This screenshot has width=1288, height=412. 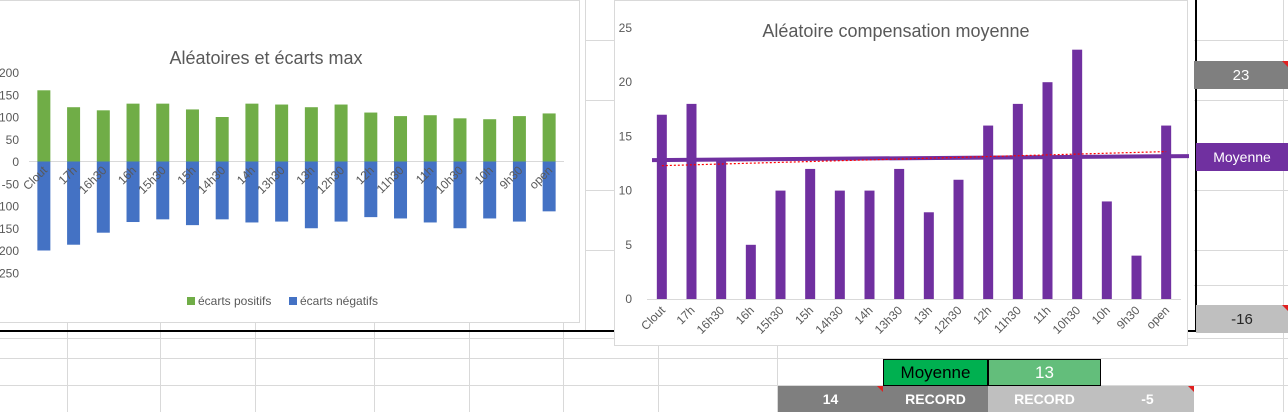 I want to click on y-tick-label: -250, so click(x=9, y=273).